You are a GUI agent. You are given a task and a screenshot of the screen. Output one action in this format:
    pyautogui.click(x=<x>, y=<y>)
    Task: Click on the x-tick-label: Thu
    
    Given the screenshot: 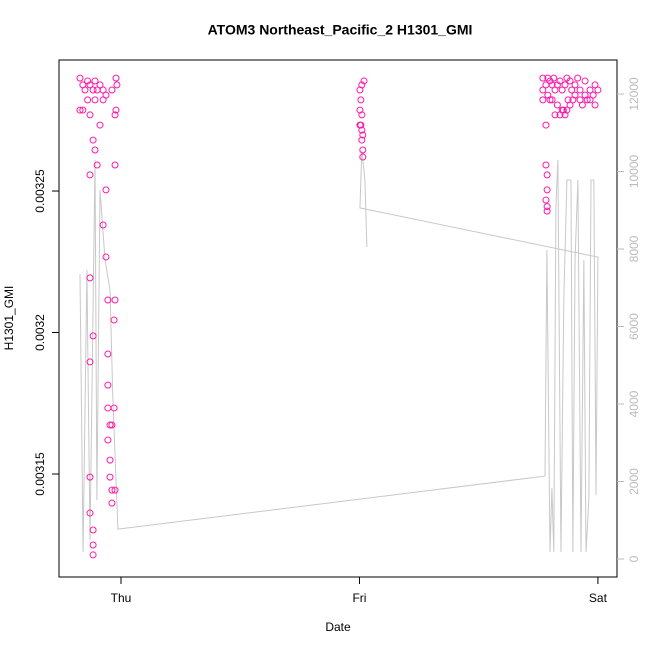 What is the action you would take?
    pyautogui.click(x=121, y=598)
    